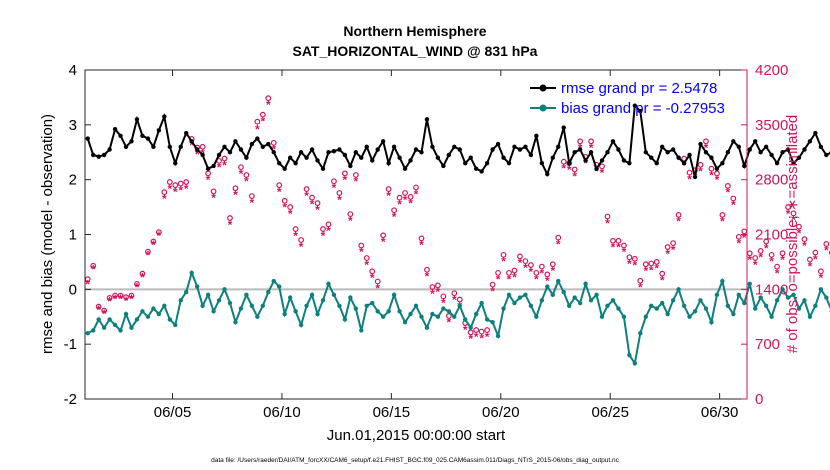 This screenshot has width=830, height=470. I want to click on y-left-tick-label: 0, so click(73, 289).